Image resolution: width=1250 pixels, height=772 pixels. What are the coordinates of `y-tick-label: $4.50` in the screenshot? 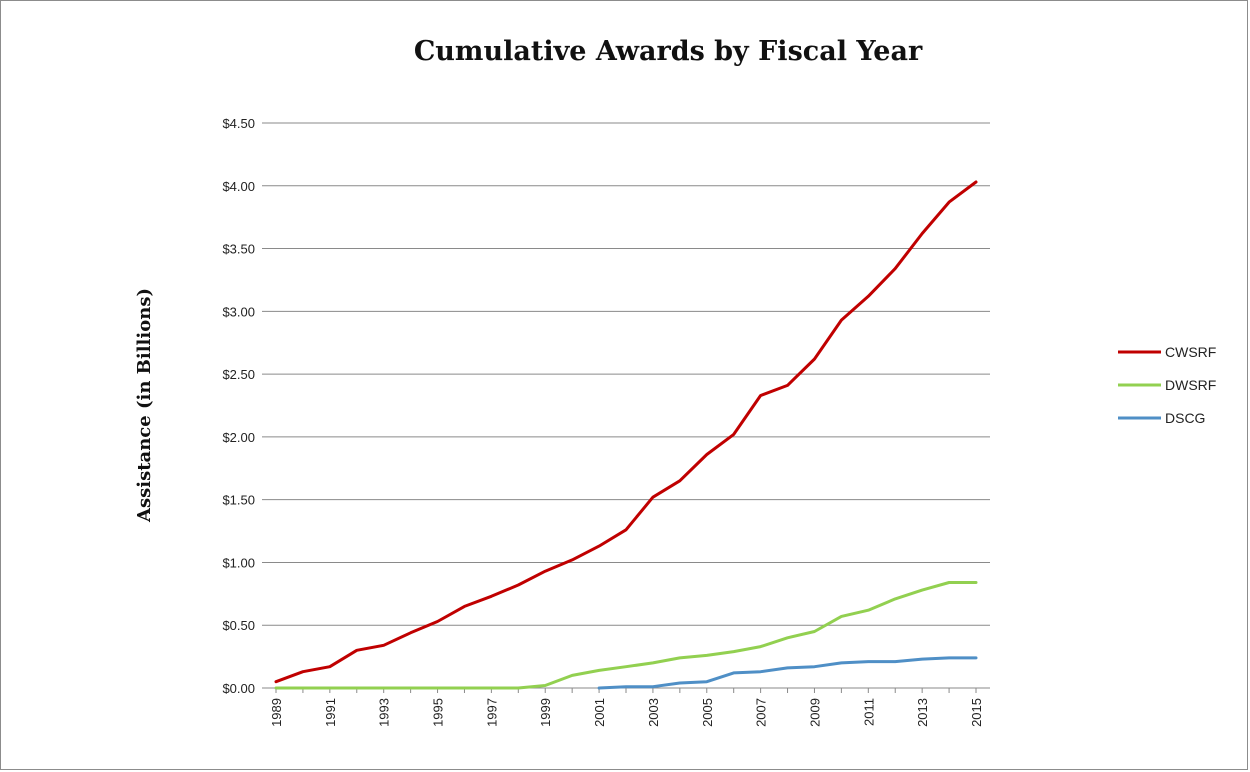 It's located at (238, 123).